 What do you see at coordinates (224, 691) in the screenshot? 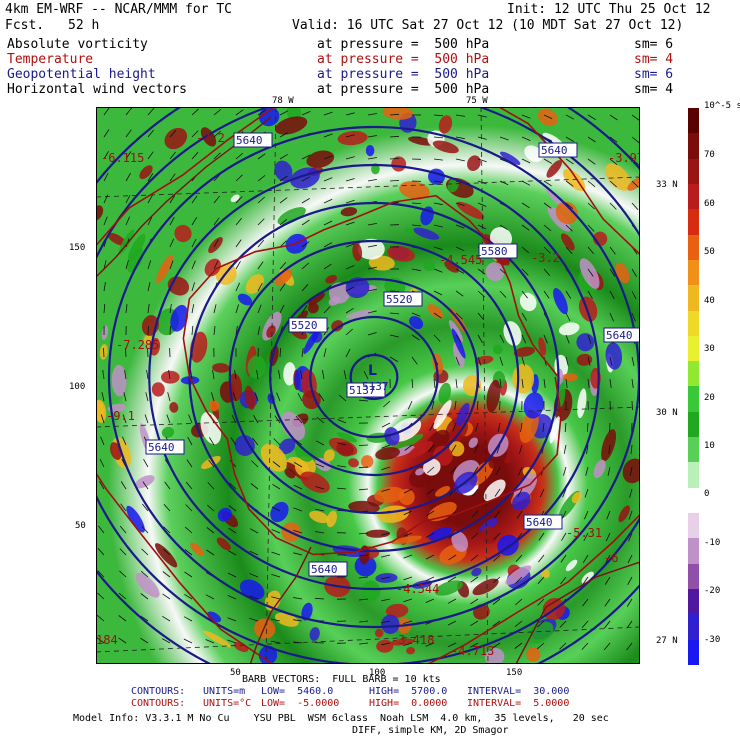
I see `contour-units: UNITS=m` at bounding box center [224, 691].